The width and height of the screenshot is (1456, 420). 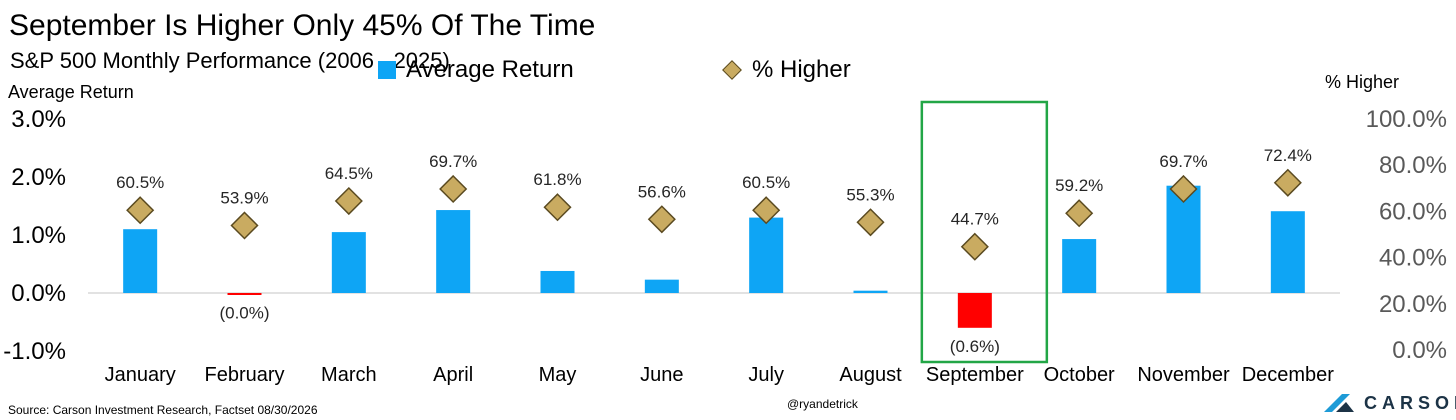 I want to click on left-axis-tick-label: 0.0%, so click(x=38, y=293).